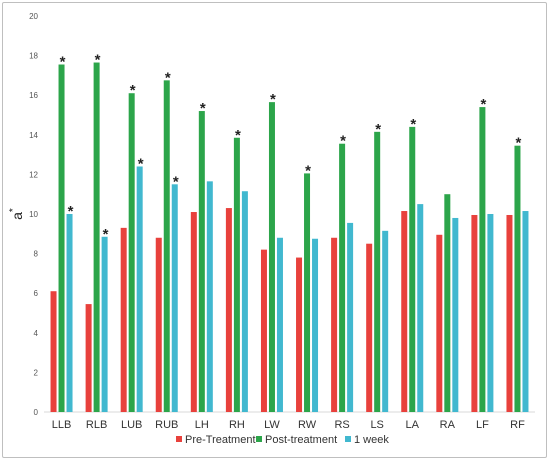 This screenshot has width=550, height=461. I want to click on y-tick-label: 8, so click(36, 254).